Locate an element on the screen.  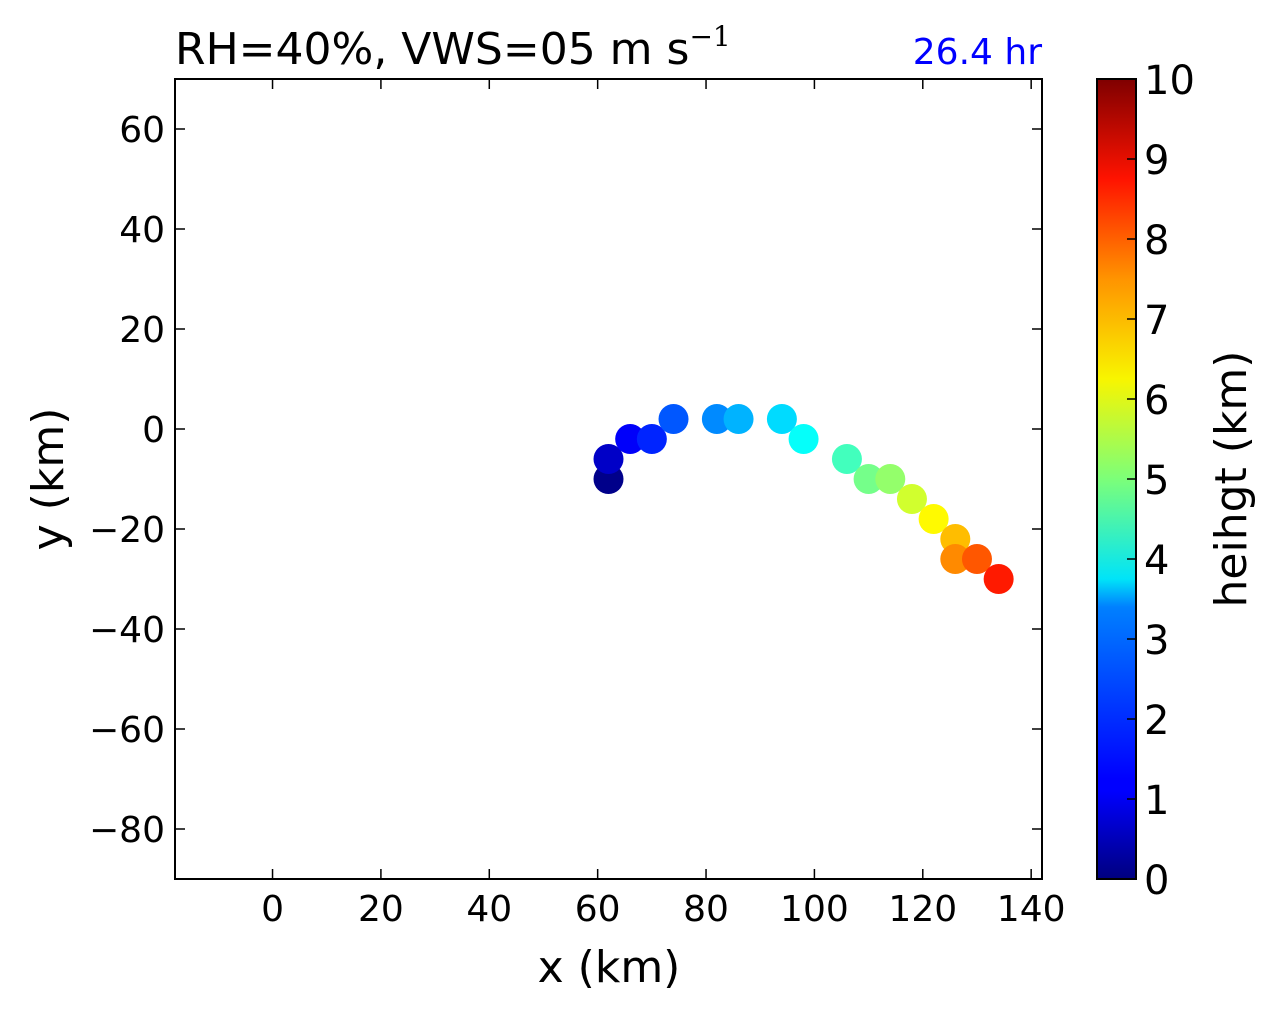
colorbar-tick-label: 5 is located at coordinates (1156, 481).